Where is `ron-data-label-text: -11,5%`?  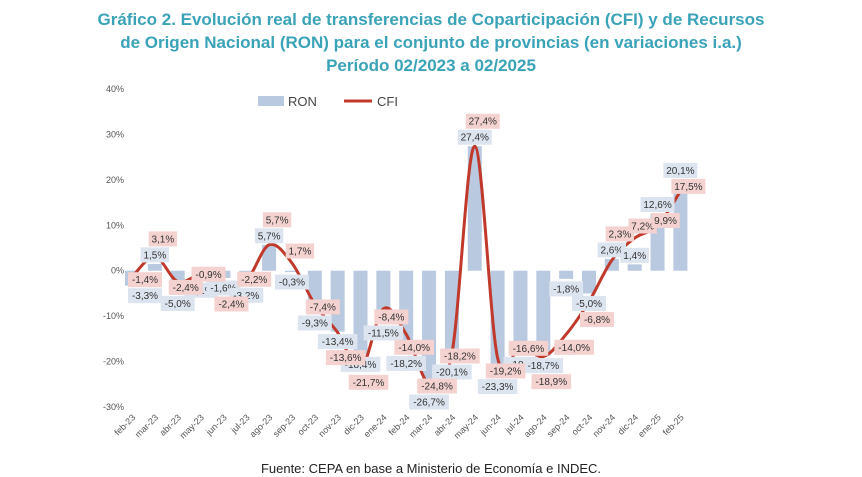 ron-data-label-text: -11,5% is located at coordinates (383, 333).